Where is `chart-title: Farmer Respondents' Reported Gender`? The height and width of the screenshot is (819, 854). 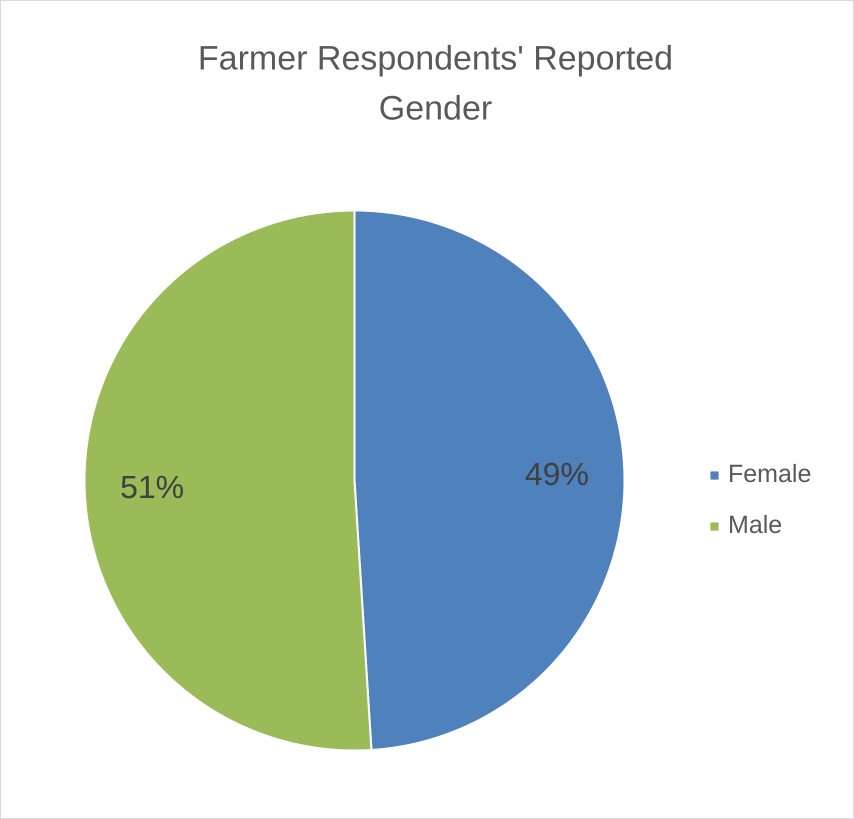 chart-title: Farmer Respondents' Reported Gender is located at coordinates (436, 84).